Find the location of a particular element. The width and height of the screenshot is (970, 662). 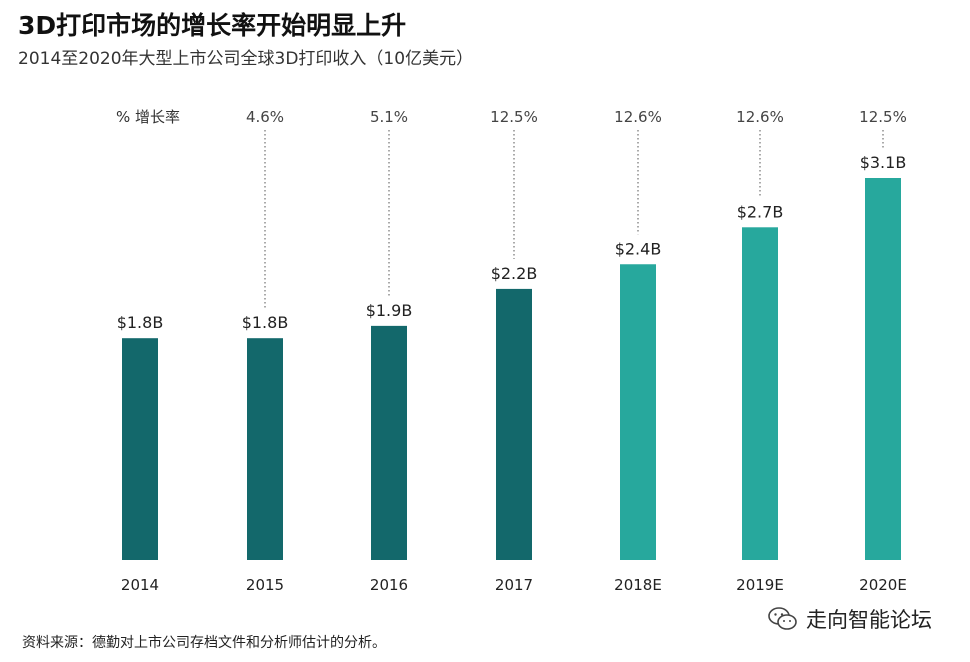

brand-name: 走向智能论坛 is located at coordinates (869, 620).